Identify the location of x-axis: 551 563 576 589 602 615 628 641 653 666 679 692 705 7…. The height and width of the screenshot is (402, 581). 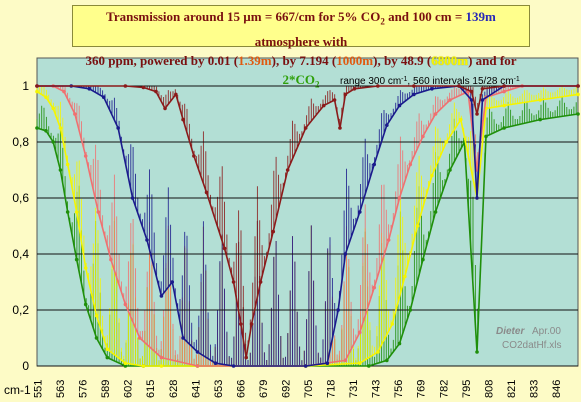
(298, 389).